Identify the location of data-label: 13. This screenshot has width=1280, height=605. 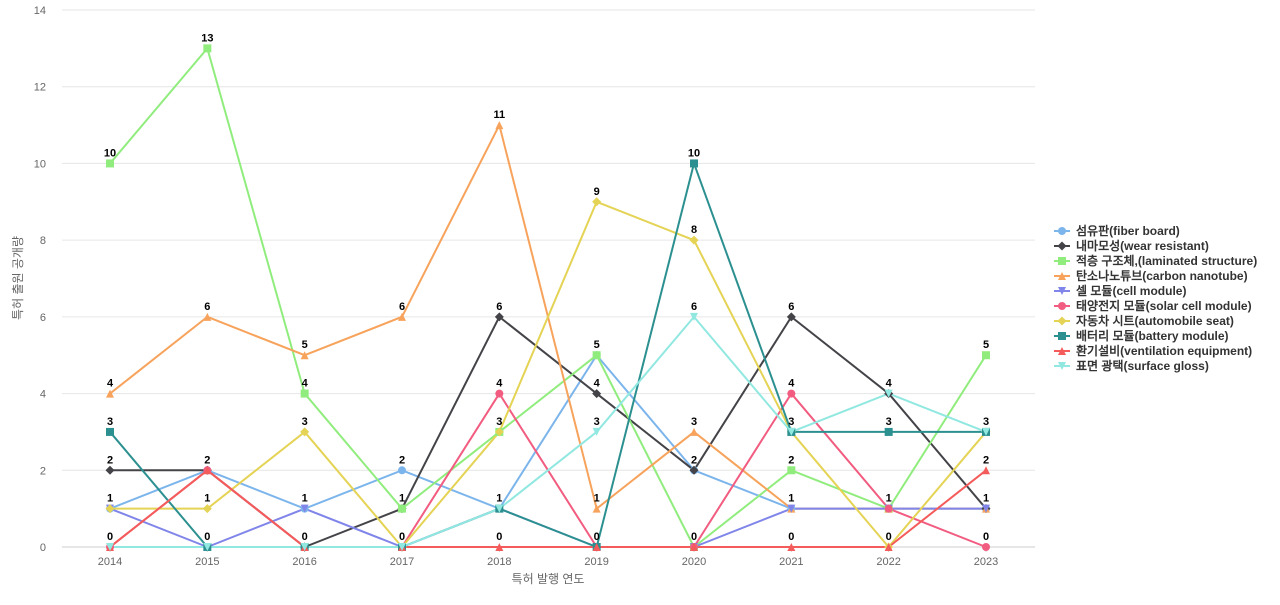
(207, 38).